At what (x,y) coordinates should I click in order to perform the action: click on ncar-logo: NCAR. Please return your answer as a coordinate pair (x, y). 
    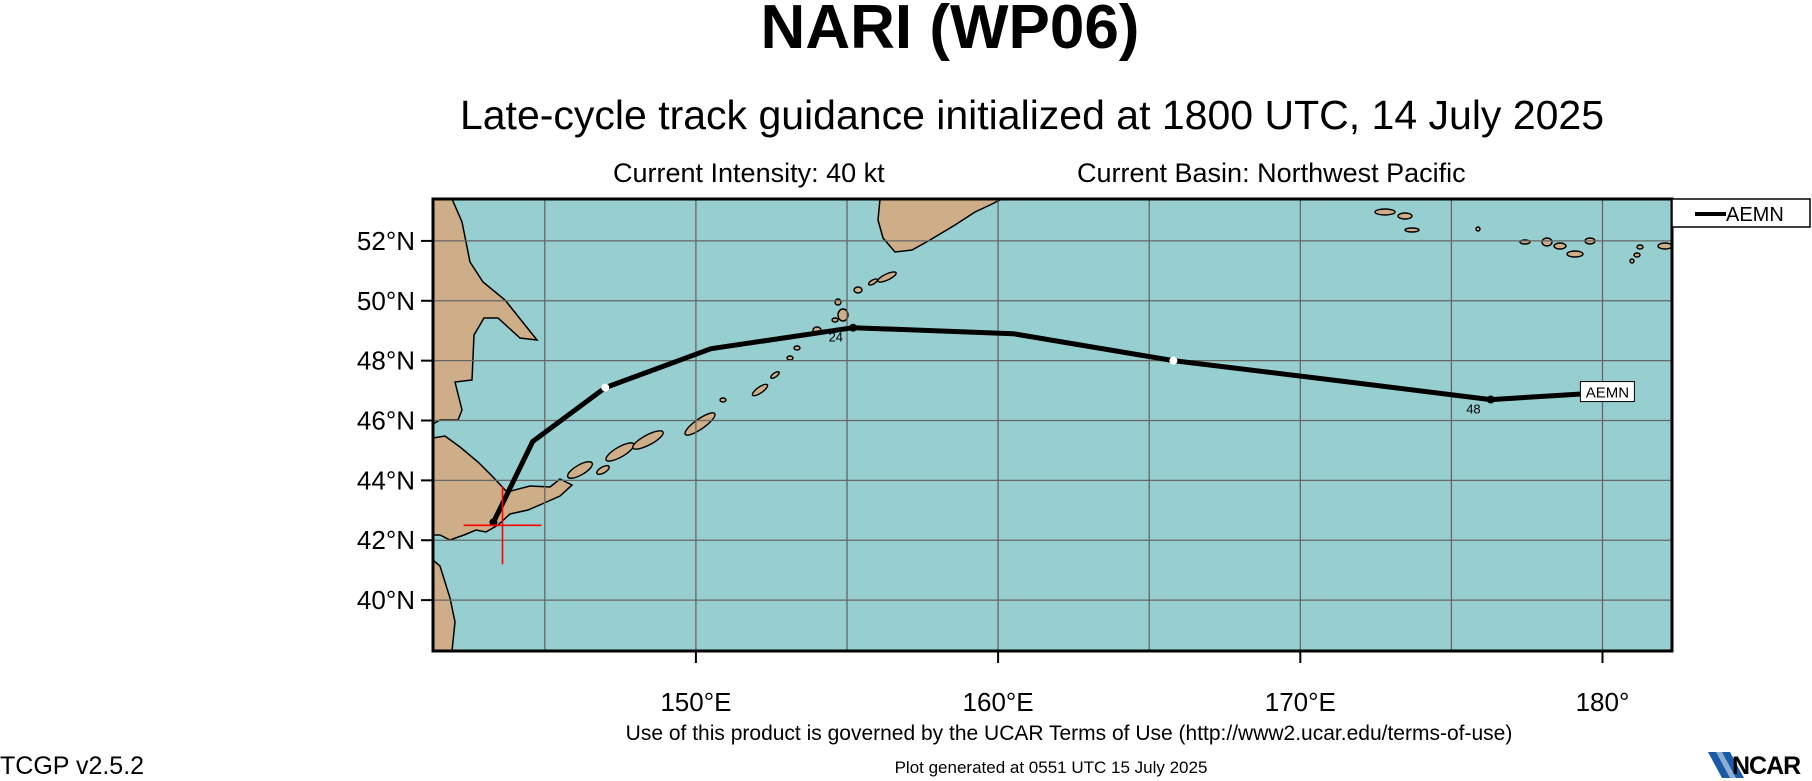
    Looking at the image, I should click on (1760, 765).